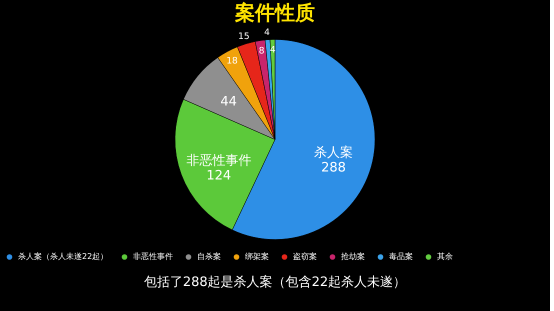 The height and width of the screenshot is (311, 554). Describe the element at coordinates (445, 256) in the screenshot. I see `legend-label: 其余` at that location.